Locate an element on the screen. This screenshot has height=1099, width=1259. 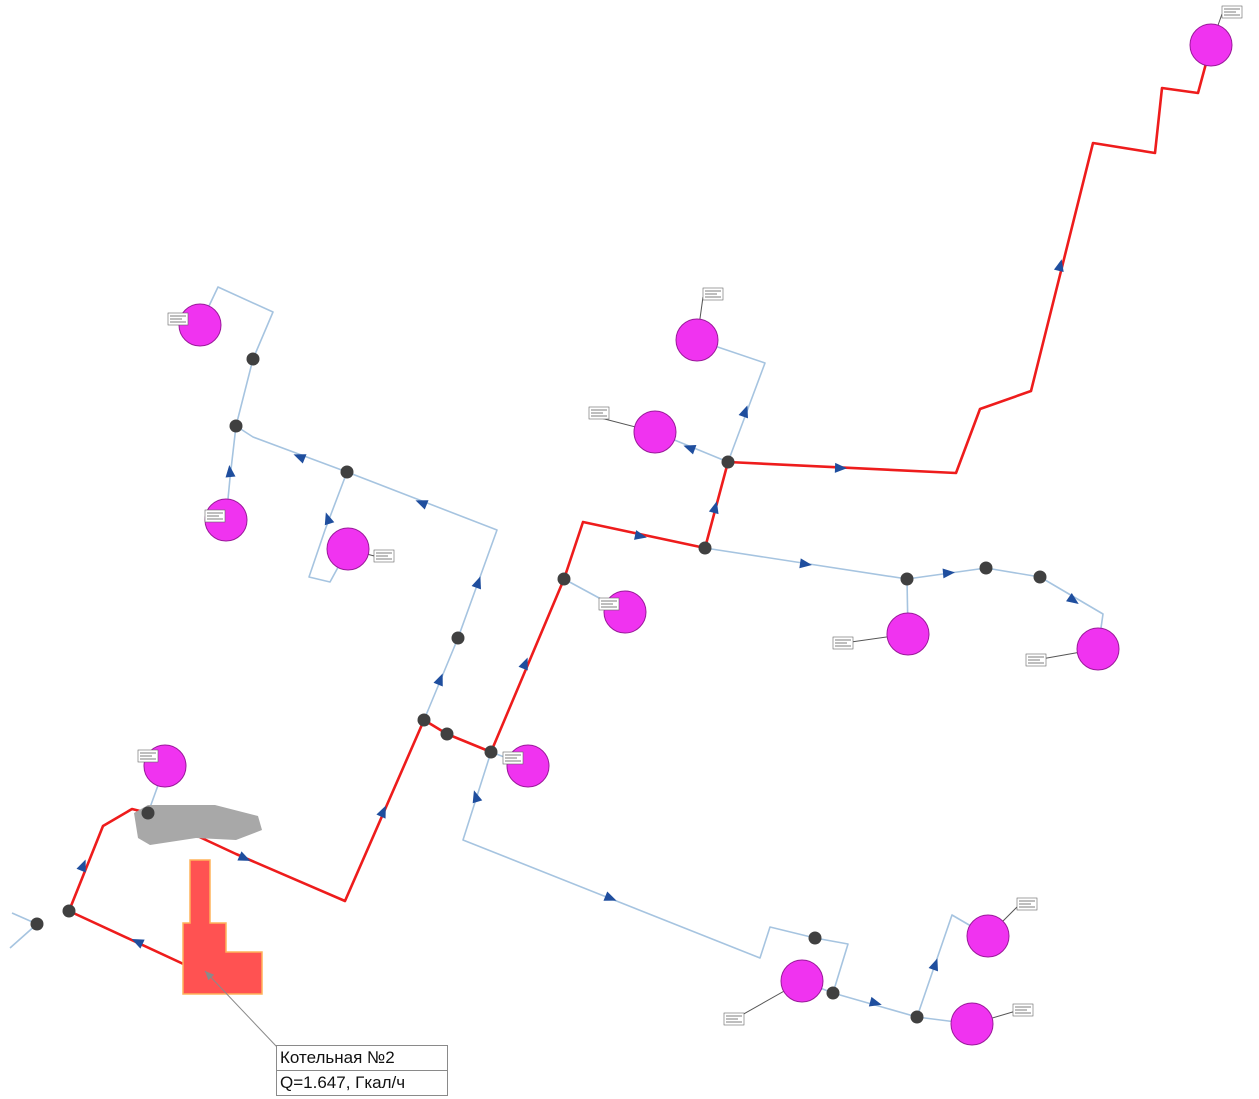
boiler-house-icon is located at coordinates (222, 927).